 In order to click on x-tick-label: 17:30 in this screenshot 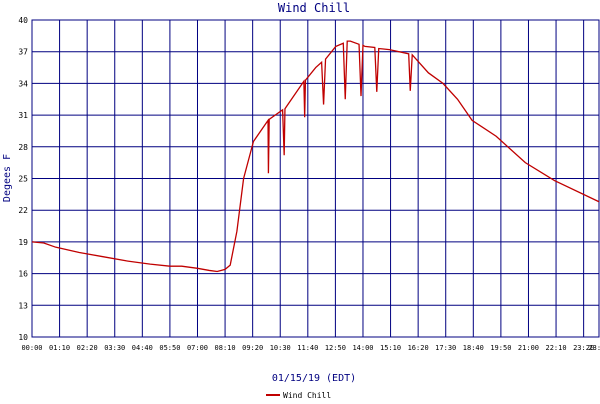, I will do `click(445, 348)`.